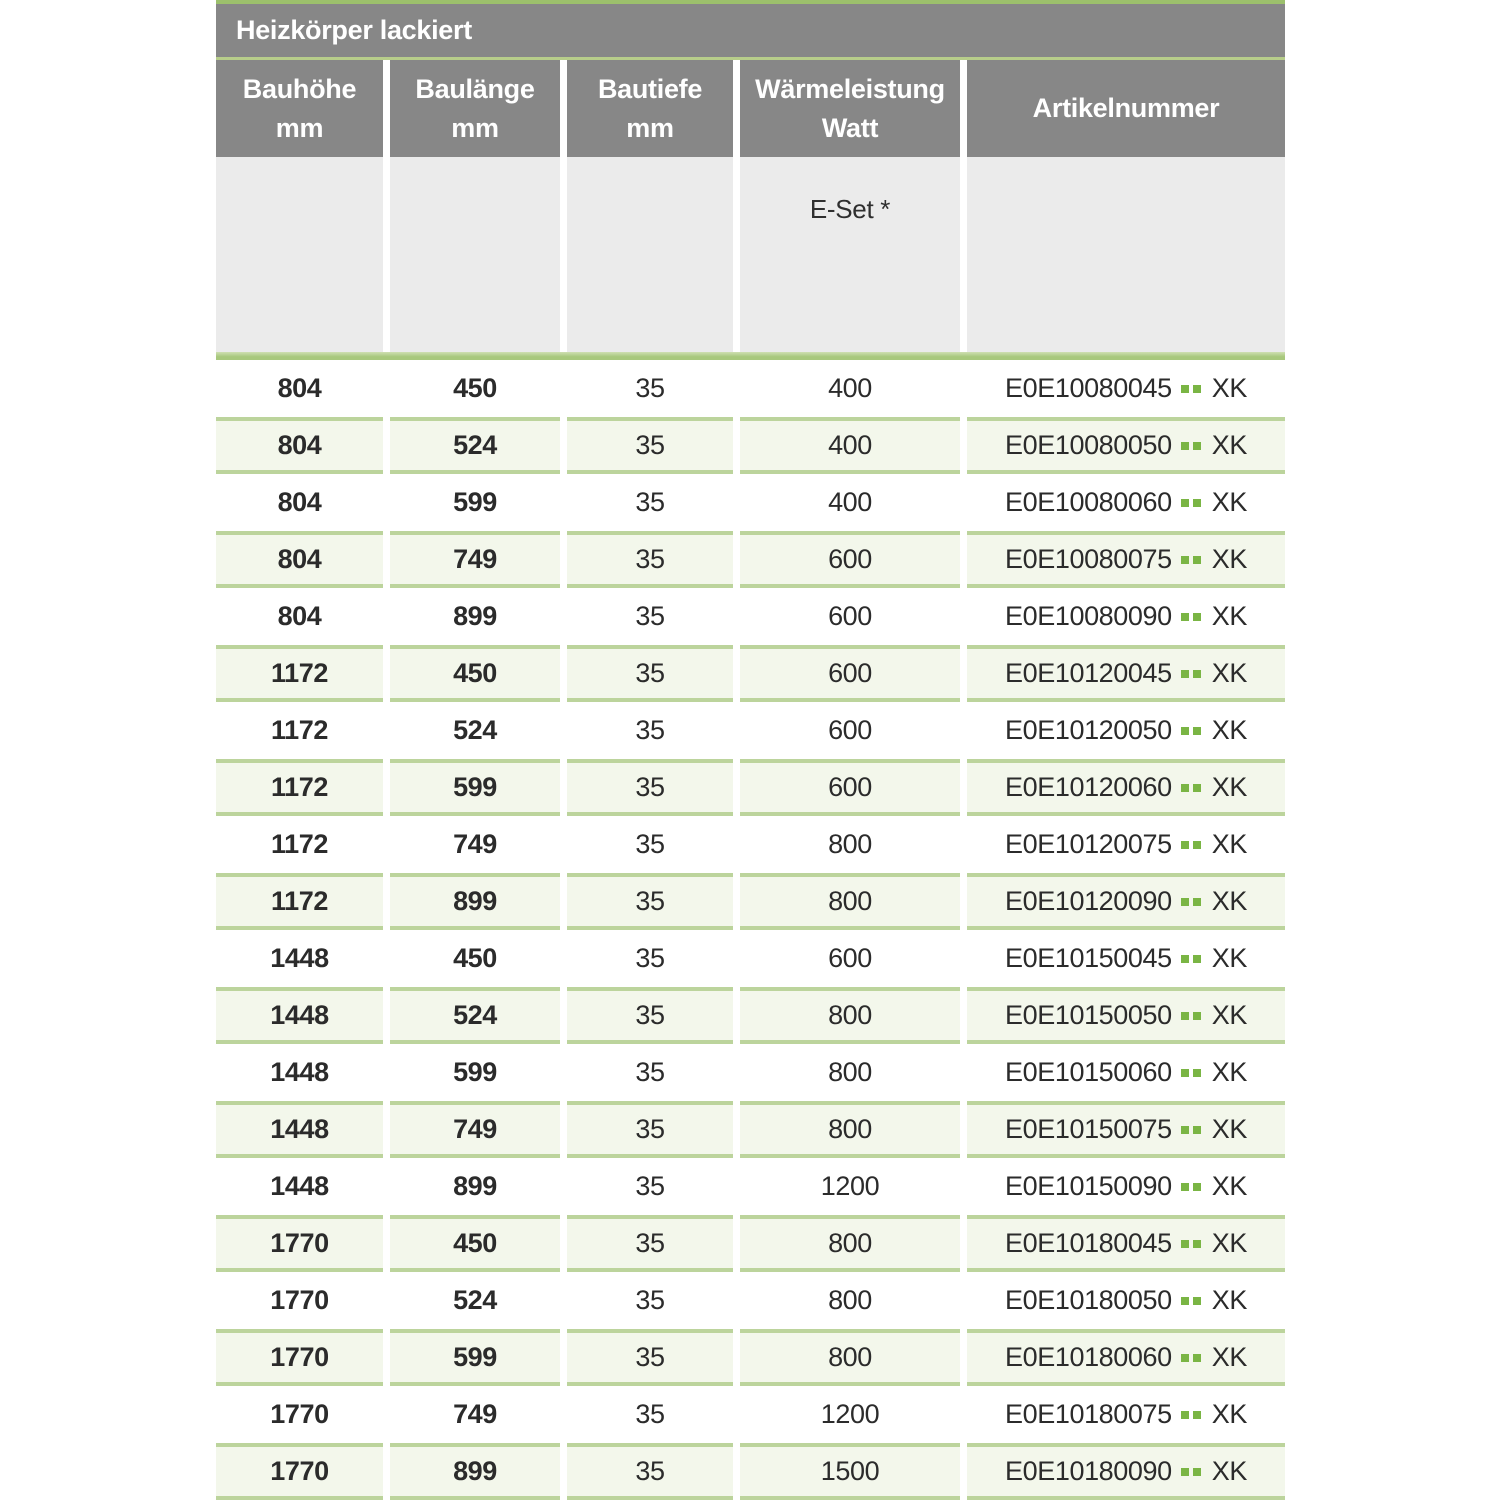 This screenshot has height=1500, width=1500. What do you see at coordinates (1088, 730) in the screenshot?
I see `artikelnummer-prefix: E0E10120050` at bounding box center [1088, 730].